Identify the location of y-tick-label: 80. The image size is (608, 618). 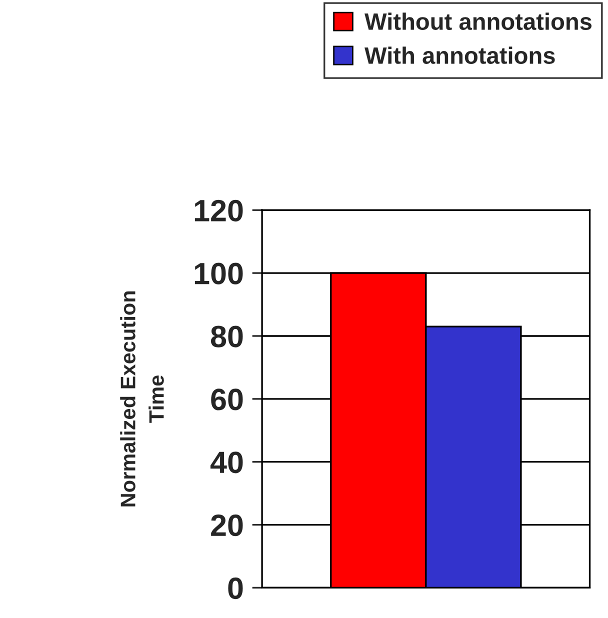
(226, 337).